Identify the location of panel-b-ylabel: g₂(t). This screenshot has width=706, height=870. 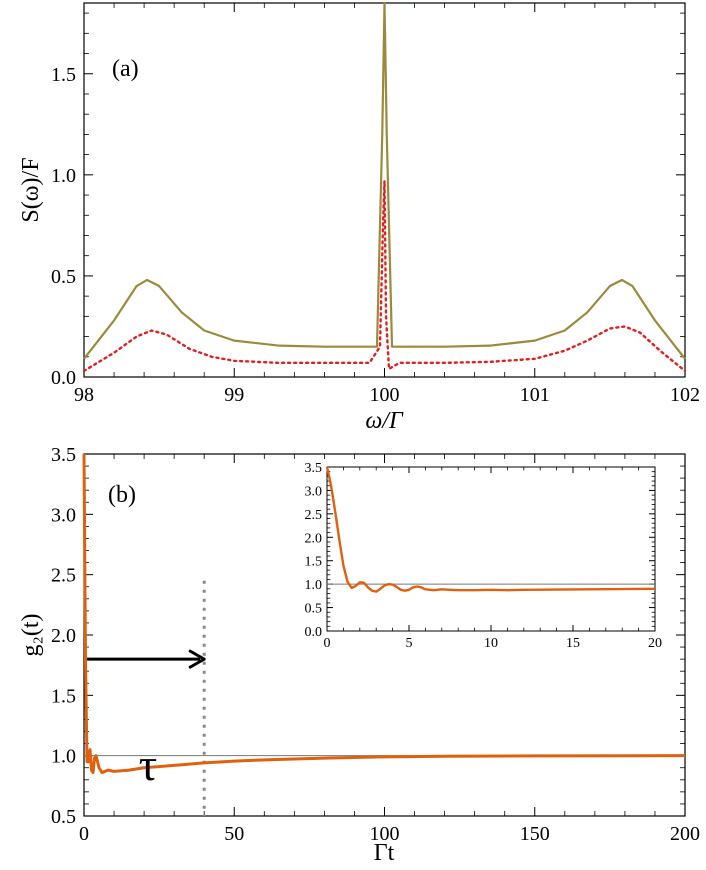
(31, 634).